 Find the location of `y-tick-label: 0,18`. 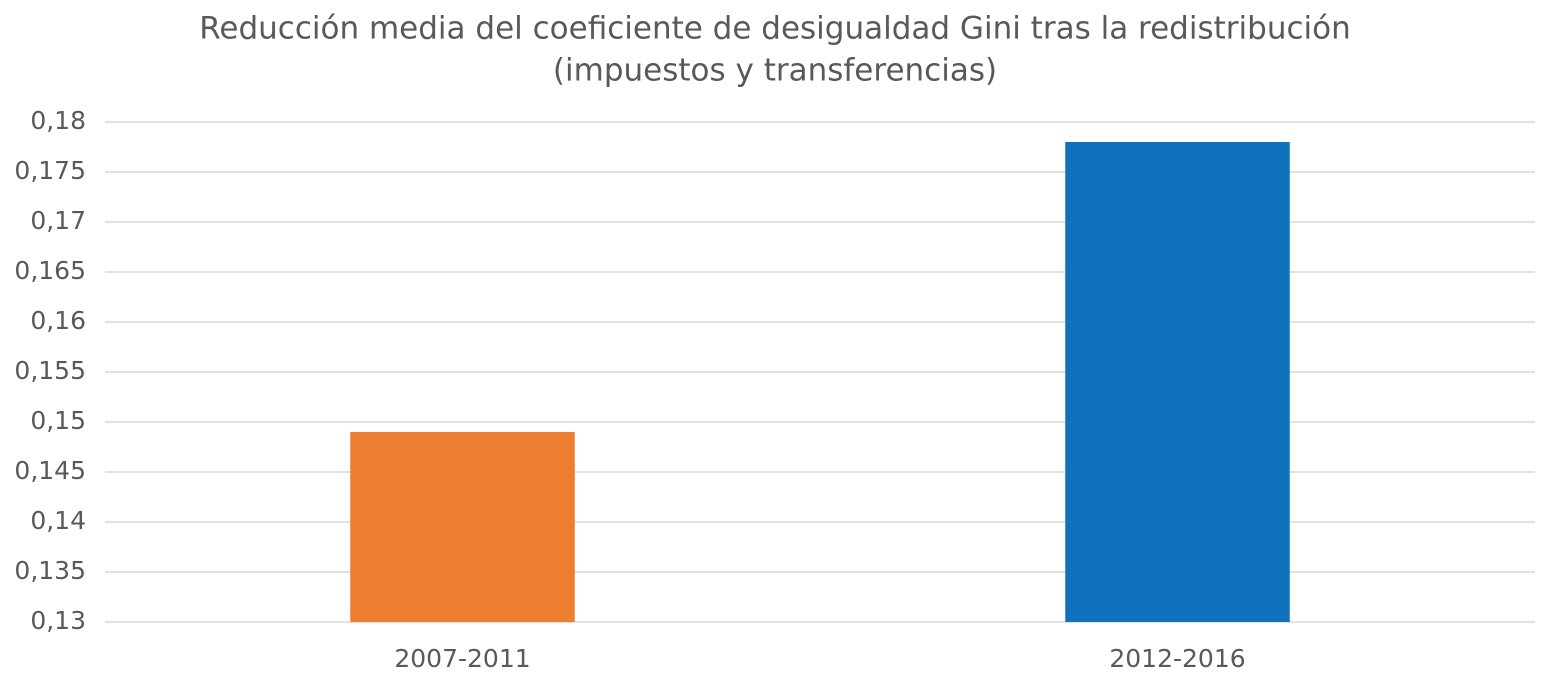

y-tick-label: 0,18 is located at coordinates (58, 120).